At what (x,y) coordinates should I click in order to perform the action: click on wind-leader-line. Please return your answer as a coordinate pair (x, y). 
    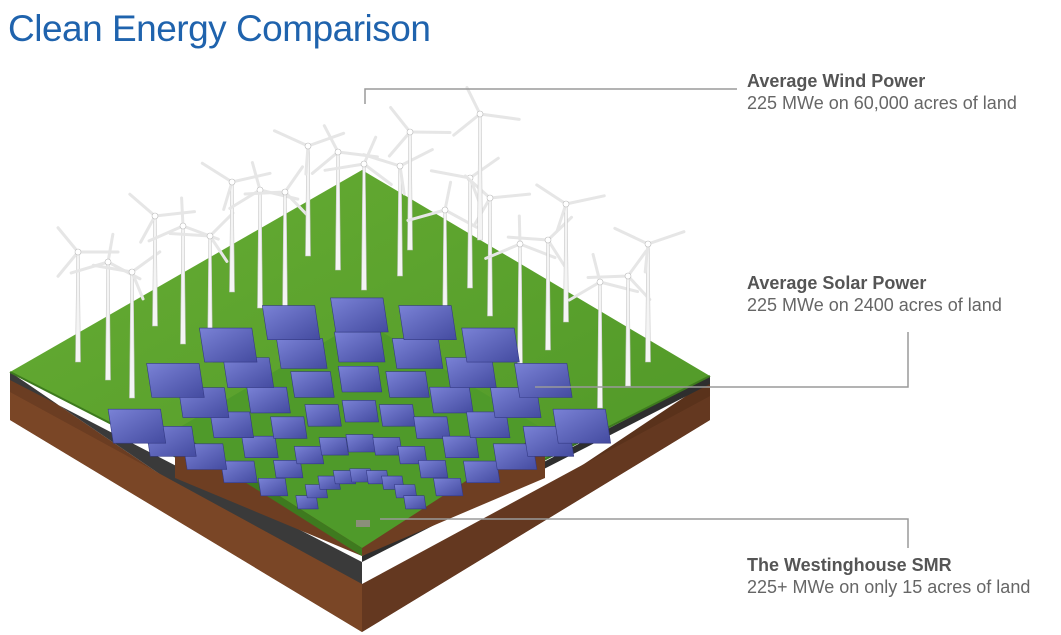
    Looking at the image, I should click on (550, 96).